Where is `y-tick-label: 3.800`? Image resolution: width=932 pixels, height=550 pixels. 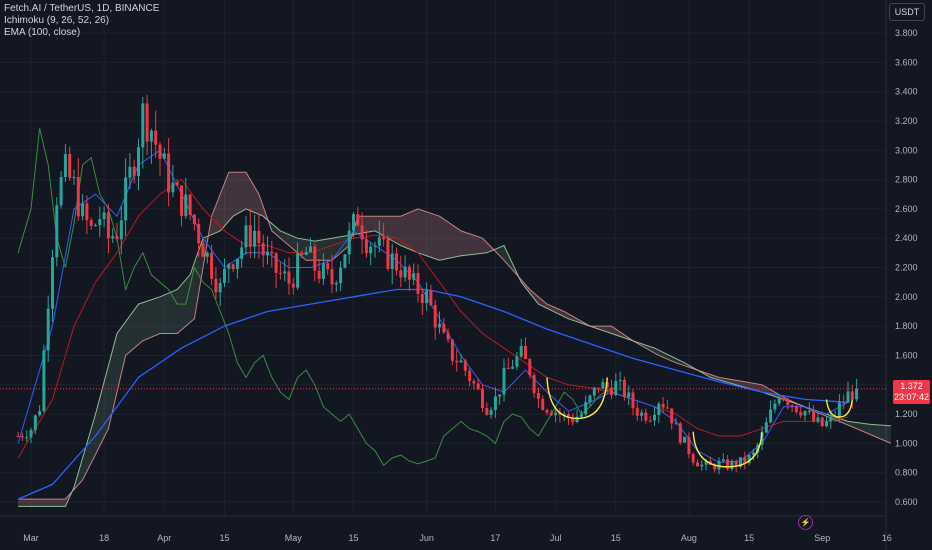 y-tick-label: 3.800 is located at coordinates (906, 33).